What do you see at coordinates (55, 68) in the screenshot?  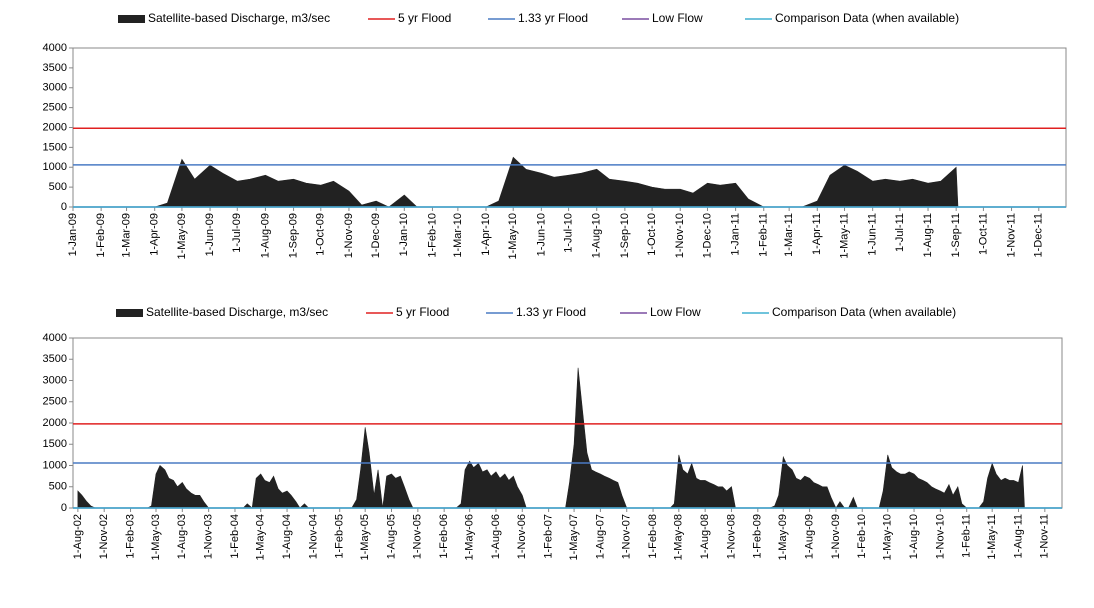 I see `y-tick-label: 3500` at bounding box center [55, 68].